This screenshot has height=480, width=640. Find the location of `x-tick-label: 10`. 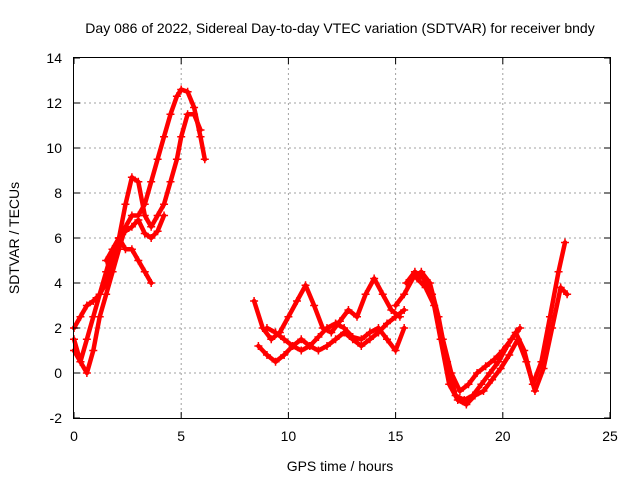

x-tick-label: 10 is located at coordinates (289, 436).